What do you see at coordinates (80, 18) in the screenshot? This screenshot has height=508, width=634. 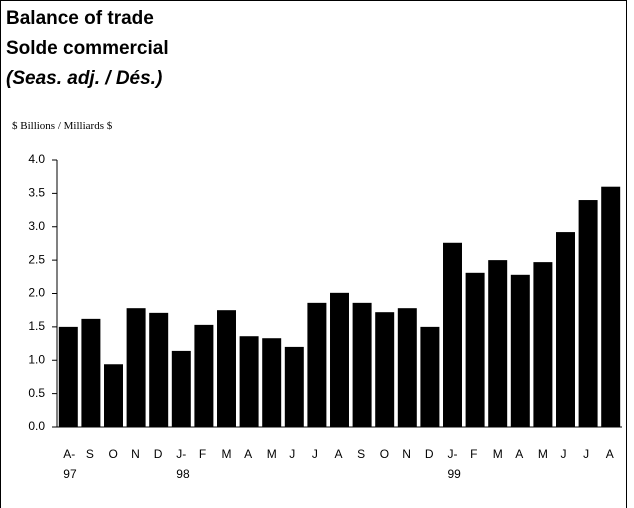 I see `chart-title: Balance of trade` at bounding box center [80, 18].